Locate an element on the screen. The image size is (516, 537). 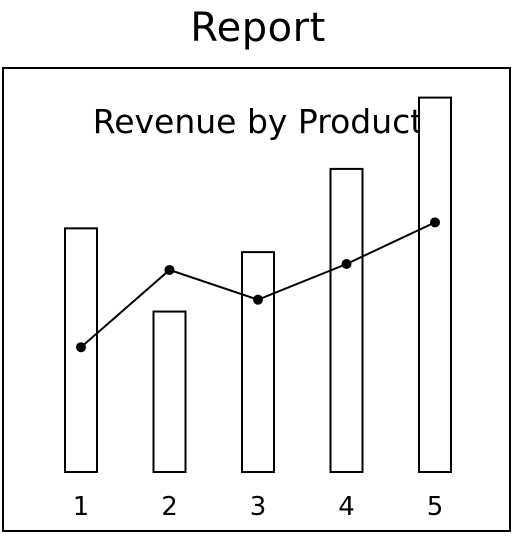
chart-title: Revenue by Product is located at coordinates (258, 121).